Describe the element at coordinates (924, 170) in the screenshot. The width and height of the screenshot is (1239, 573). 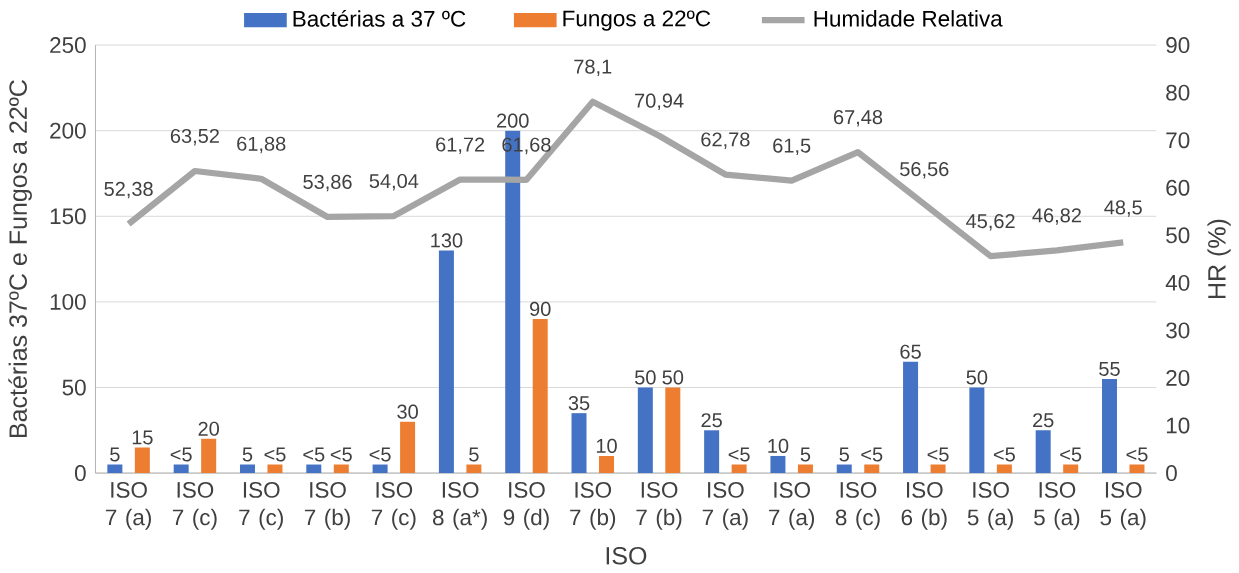
I see `data-label: 56,56` at that location.